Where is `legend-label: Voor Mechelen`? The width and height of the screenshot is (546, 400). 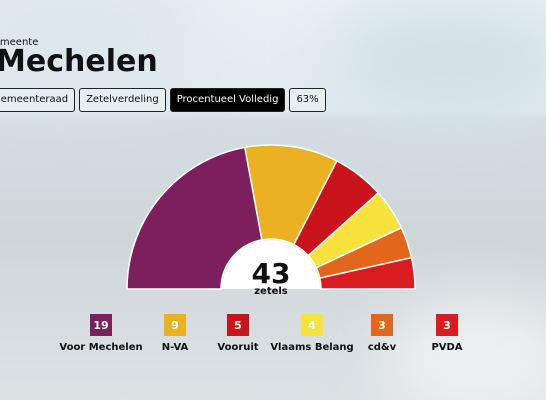 legend-label: Voor Mechelen is located at coordinates (100, 347).